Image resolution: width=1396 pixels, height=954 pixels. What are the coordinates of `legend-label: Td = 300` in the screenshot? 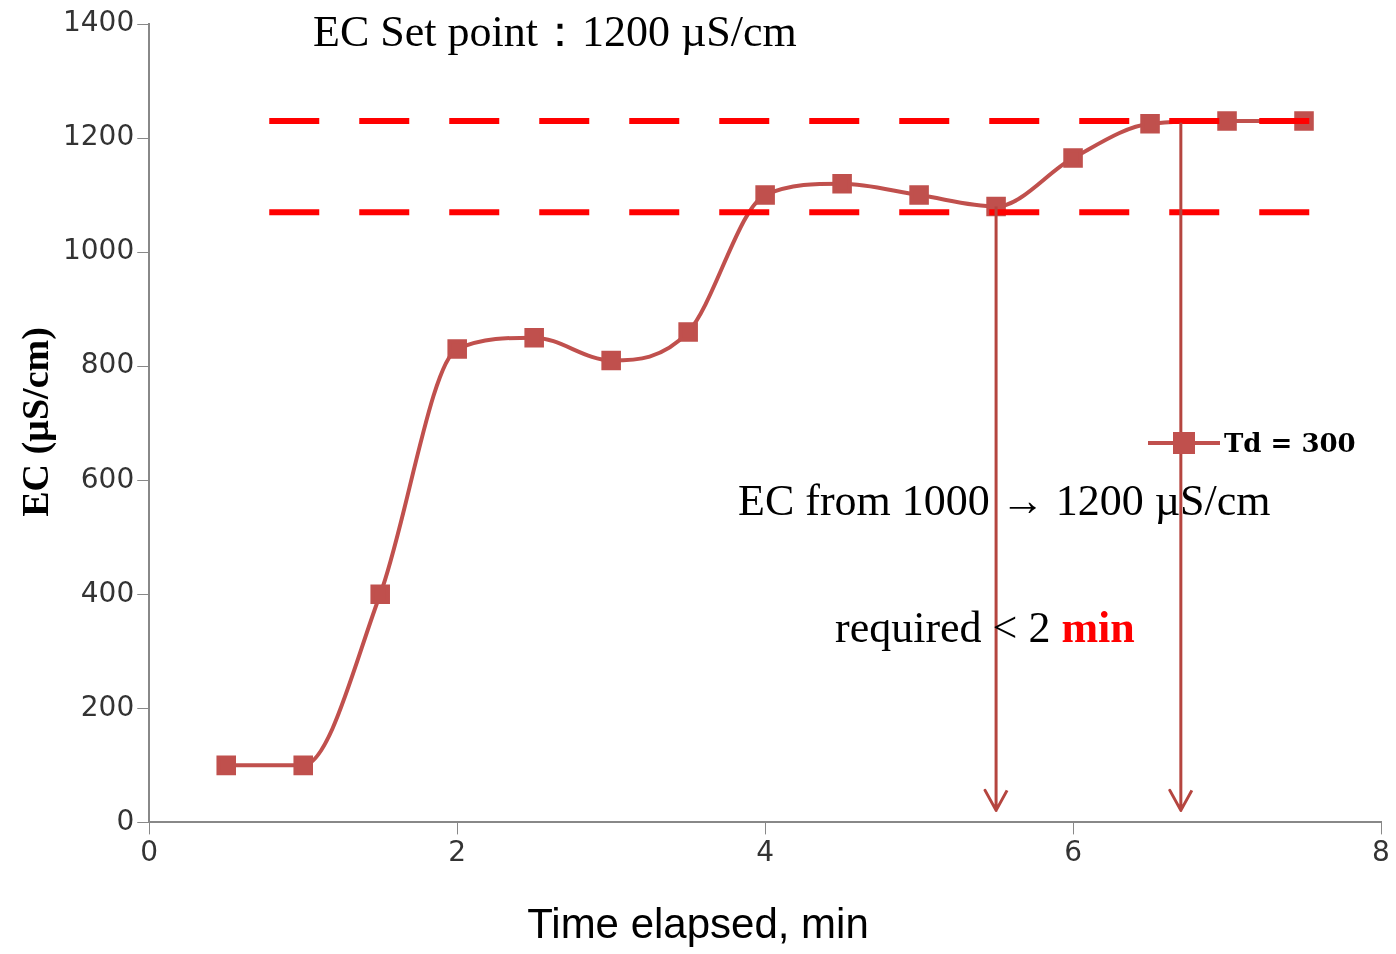 It's located at (1290, 443).